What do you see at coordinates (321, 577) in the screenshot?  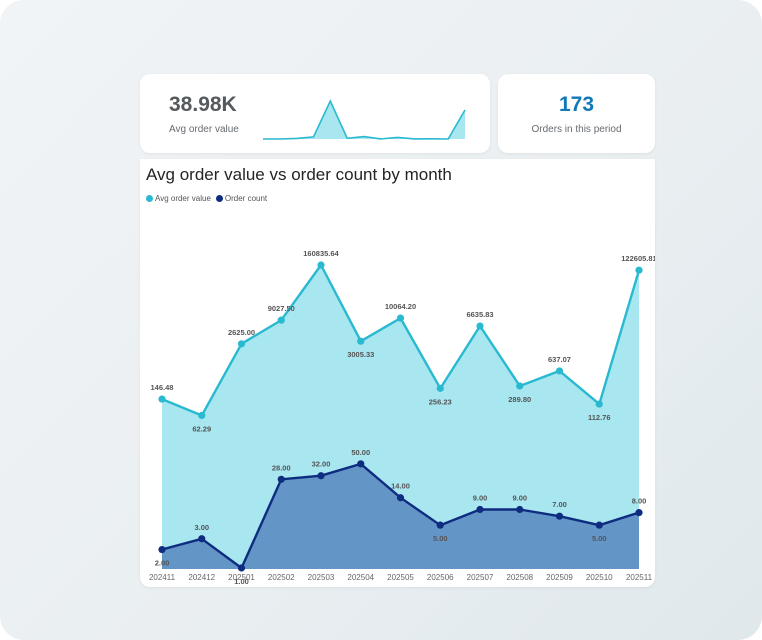 I see `x-axis-tick-label: 202503` at bounding box center [321, 577].